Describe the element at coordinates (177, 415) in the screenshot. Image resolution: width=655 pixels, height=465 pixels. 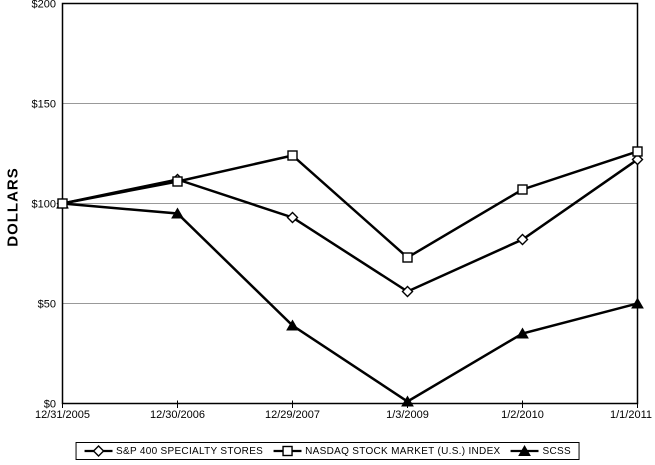
I see `x-tick-label: 12/30/2006` at that location.